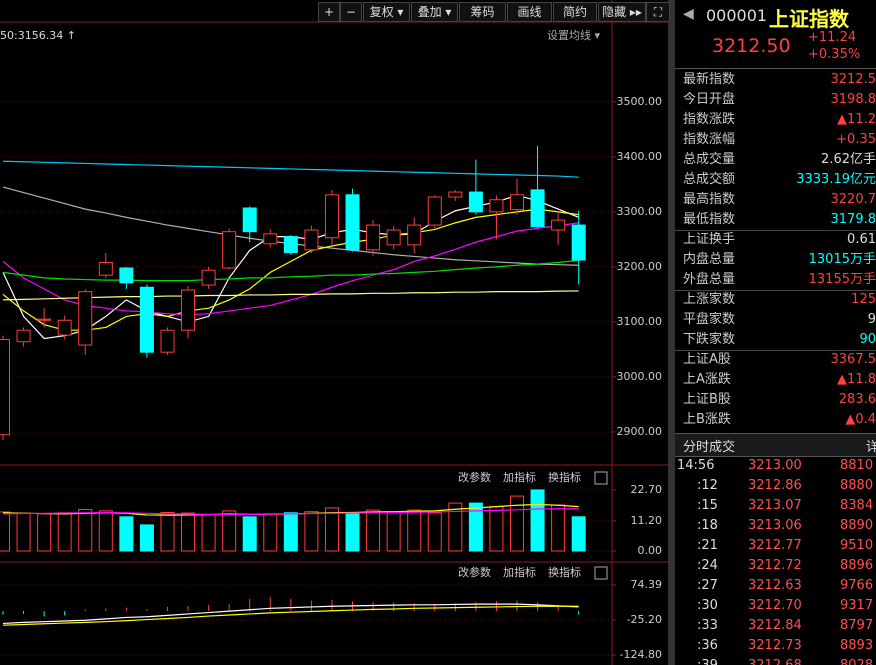 The image size is (876, 665). I want to click on stat-label: 最高指数, so click(709, 199).